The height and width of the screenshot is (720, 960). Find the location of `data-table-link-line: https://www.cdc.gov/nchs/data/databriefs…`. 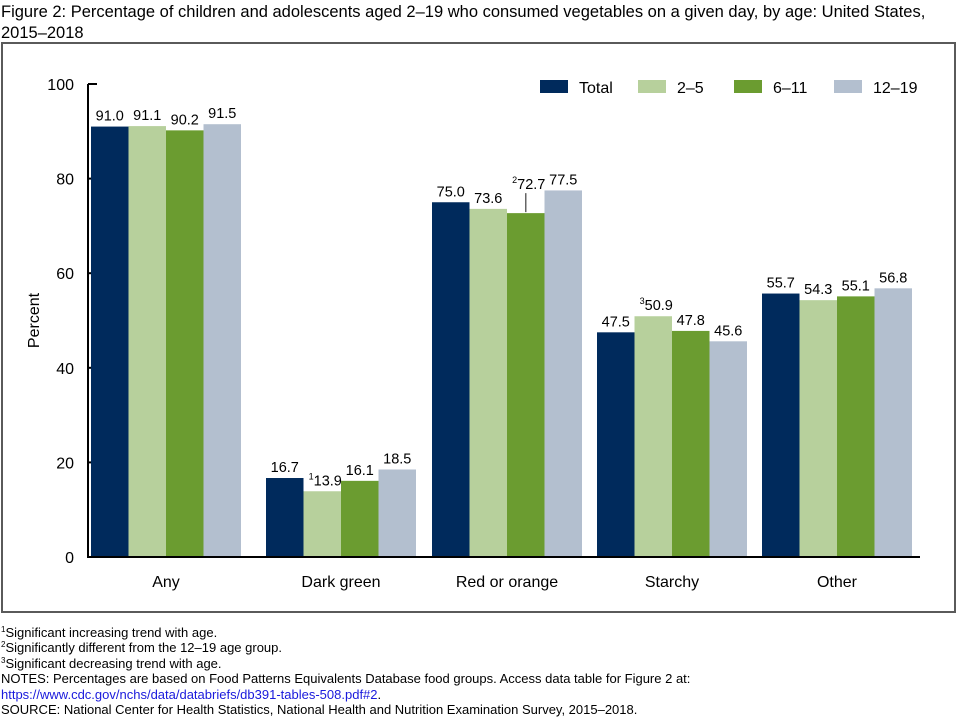

data-table-link-line: https://www.cdc.gov/nchs/data/databriefs… is located at coordinates (191, 694).